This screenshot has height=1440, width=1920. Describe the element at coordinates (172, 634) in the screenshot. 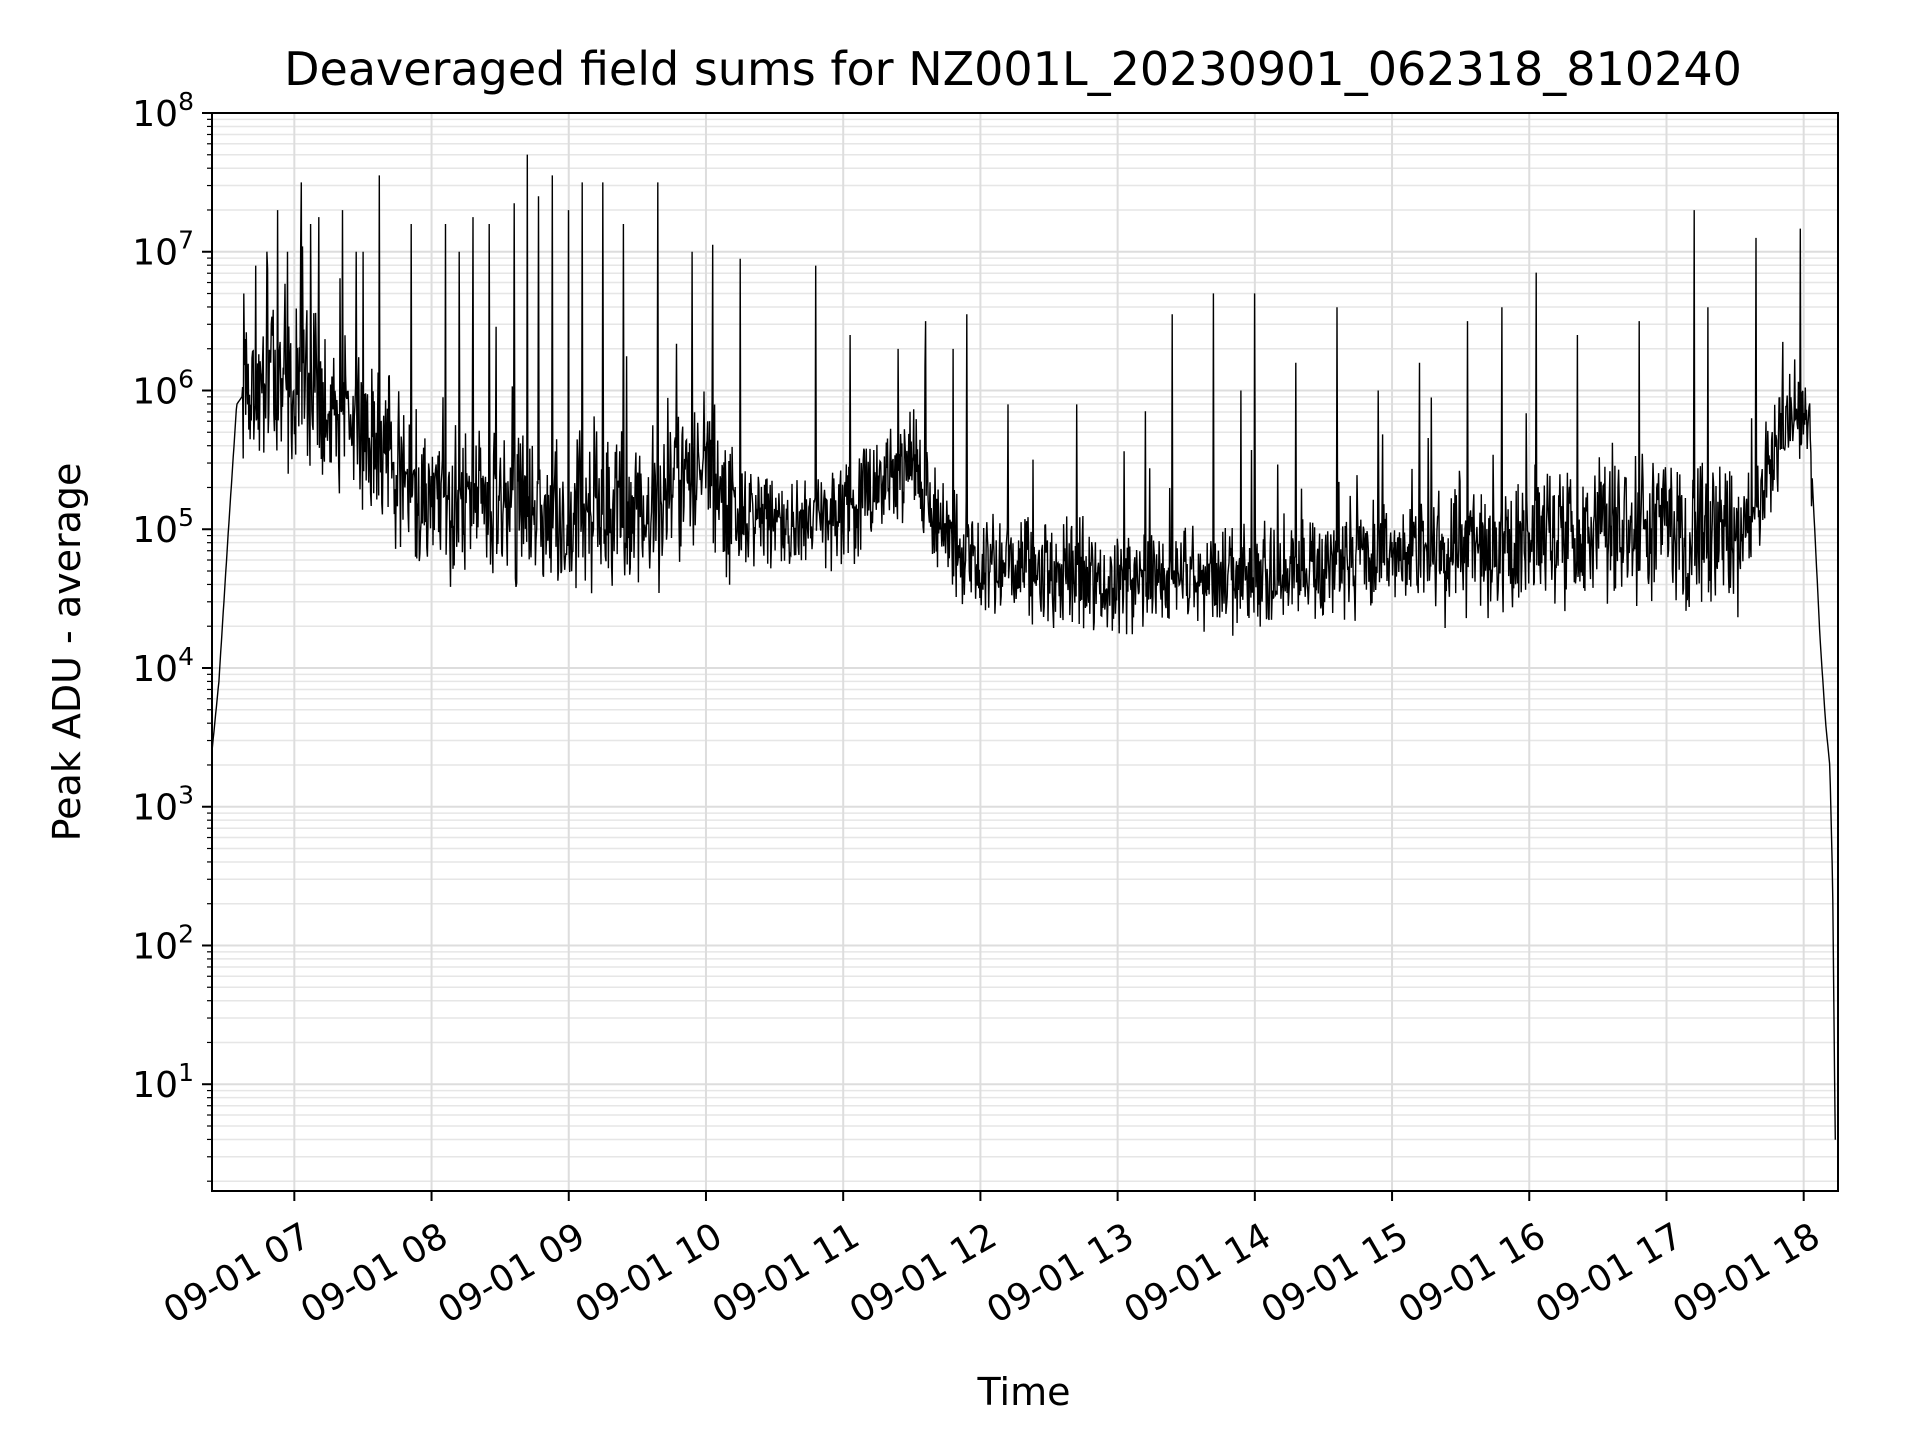

I see `y-axis: 10¹ 10² 10³ 10⁴ 10⁵ 10⁶ 10⁷ 10⁸` at that location.